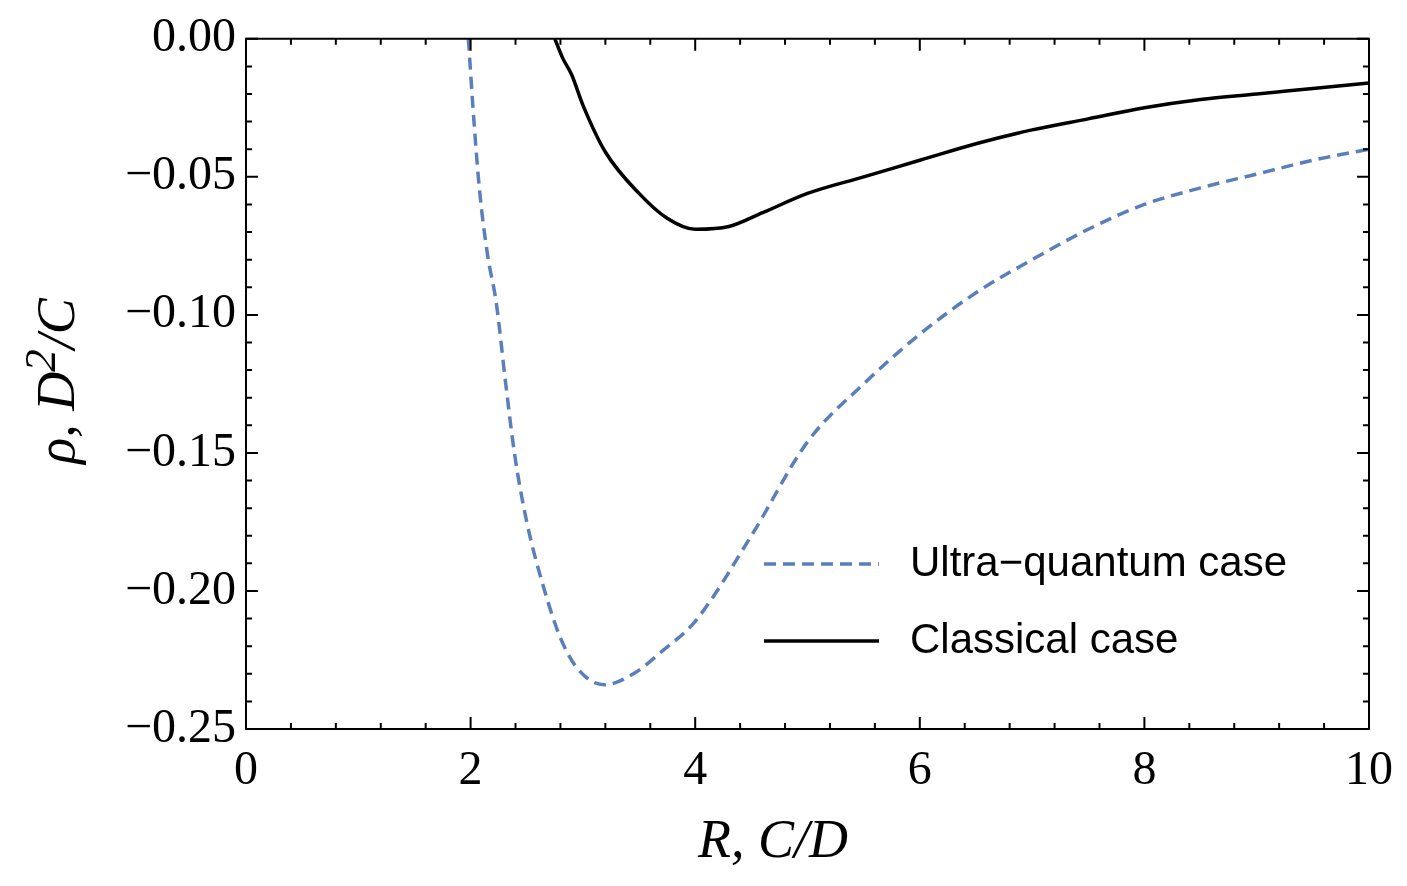 Image resolution: width=1407 pixels, height=886 pixels. Describe the element at coordinates (919, 768) in the screenshot. I see `x-tick-label: 6` at that location.